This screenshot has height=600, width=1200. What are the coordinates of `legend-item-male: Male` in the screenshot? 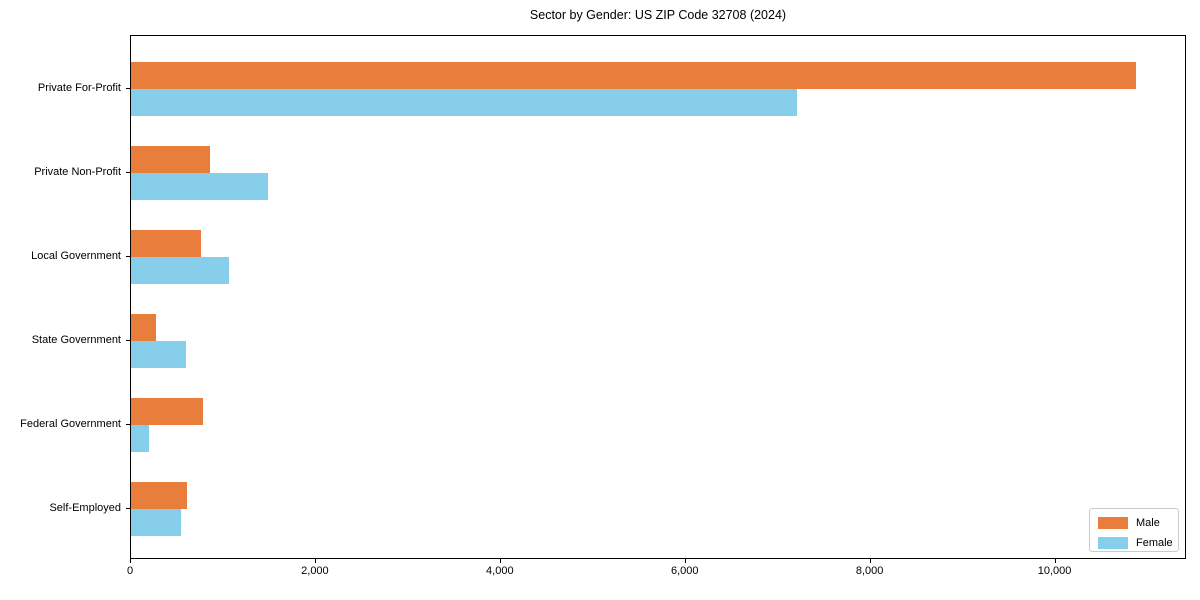 It's located at (1134, 523).